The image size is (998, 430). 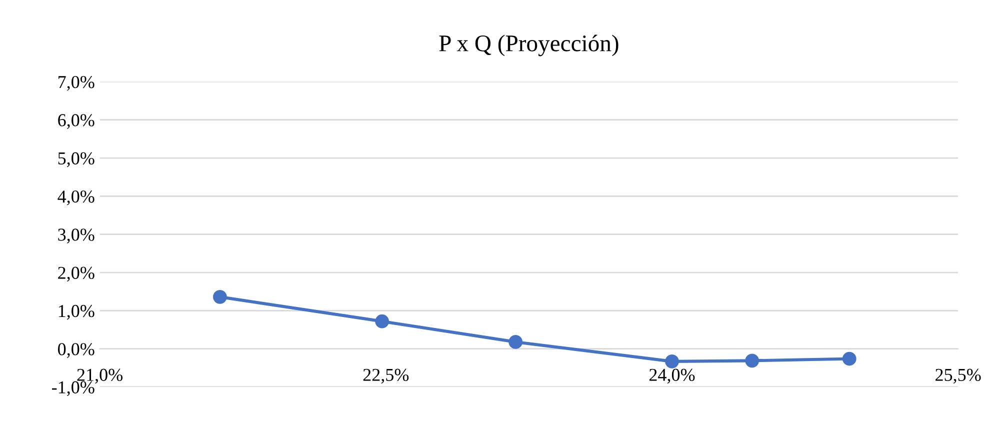 I want to click on y-tick-label: 3,0%, so click(x=76, y=236).